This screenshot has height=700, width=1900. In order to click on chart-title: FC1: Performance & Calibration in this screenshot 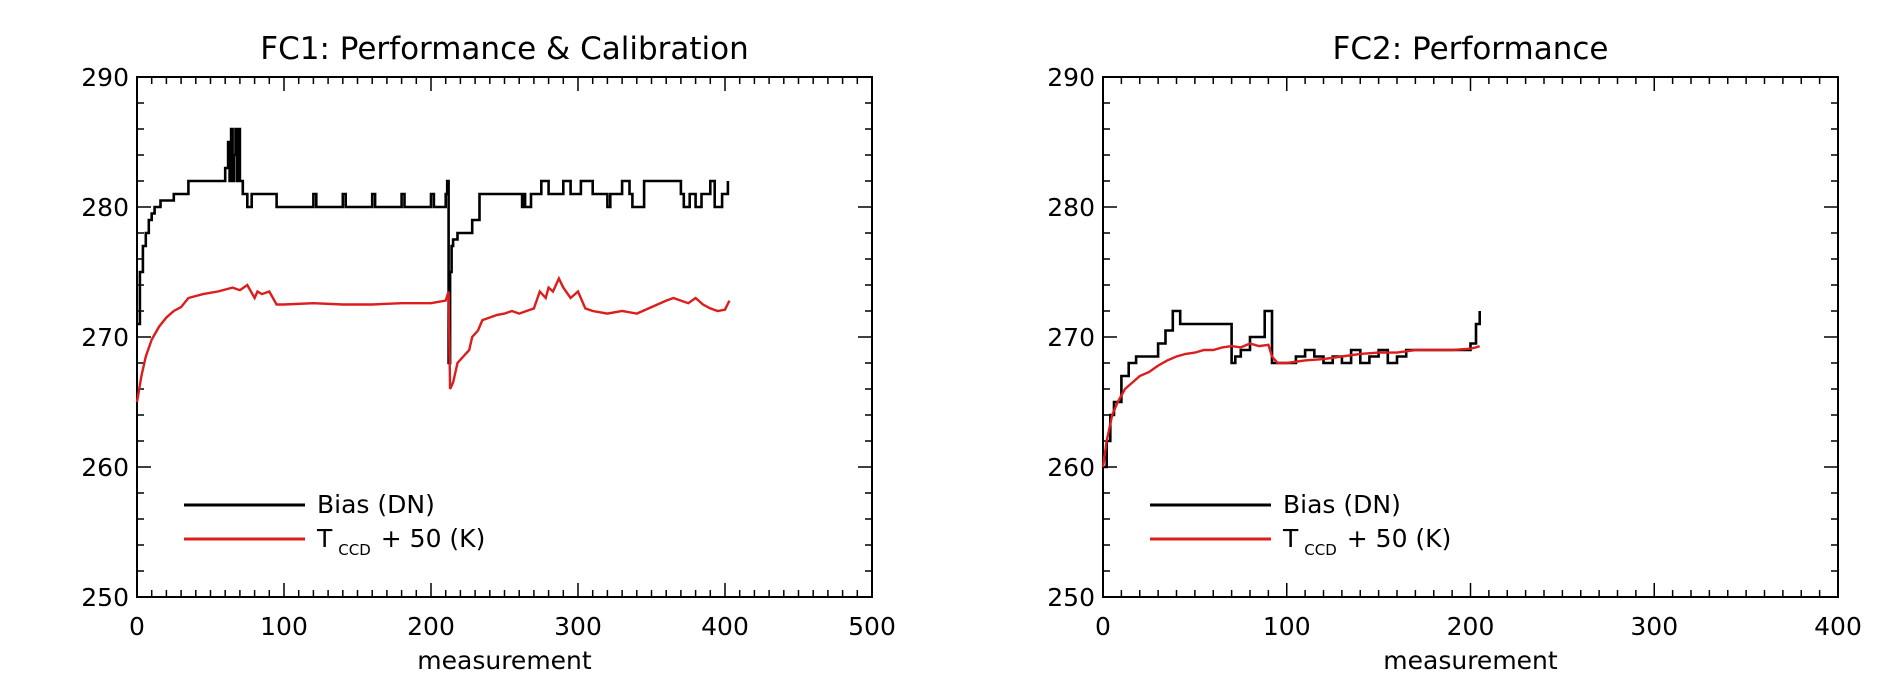, I will do `click(504, 49)`.